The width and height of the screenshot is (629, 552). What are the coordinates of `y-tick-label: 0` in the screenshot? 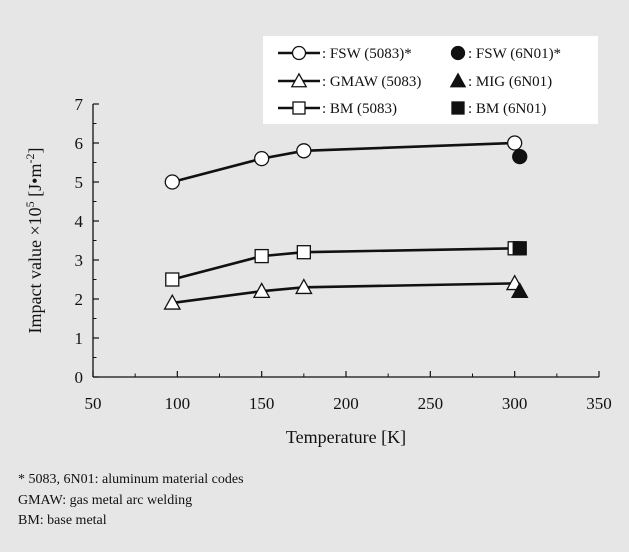 It's located at (79, 377).